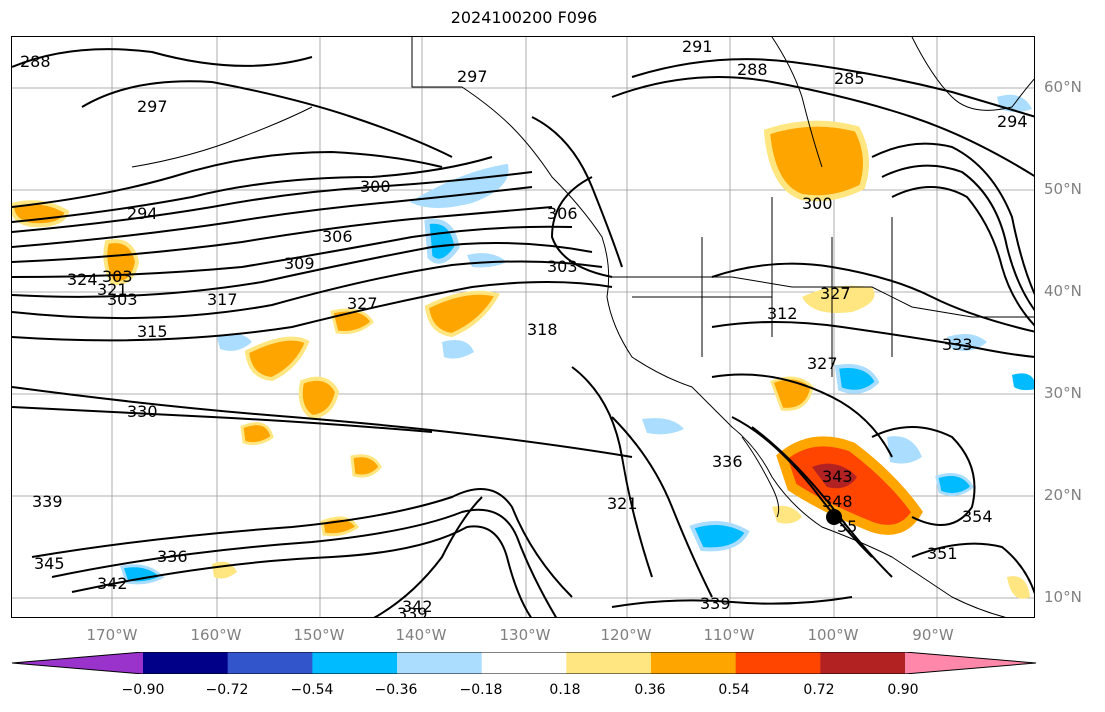 This screenshot has width=1105, height=712. What do you see at coordinates (396, 690) in the screenshot?
I see `colorbar-tick-label: −0.36` at bounding box center [396, 690].